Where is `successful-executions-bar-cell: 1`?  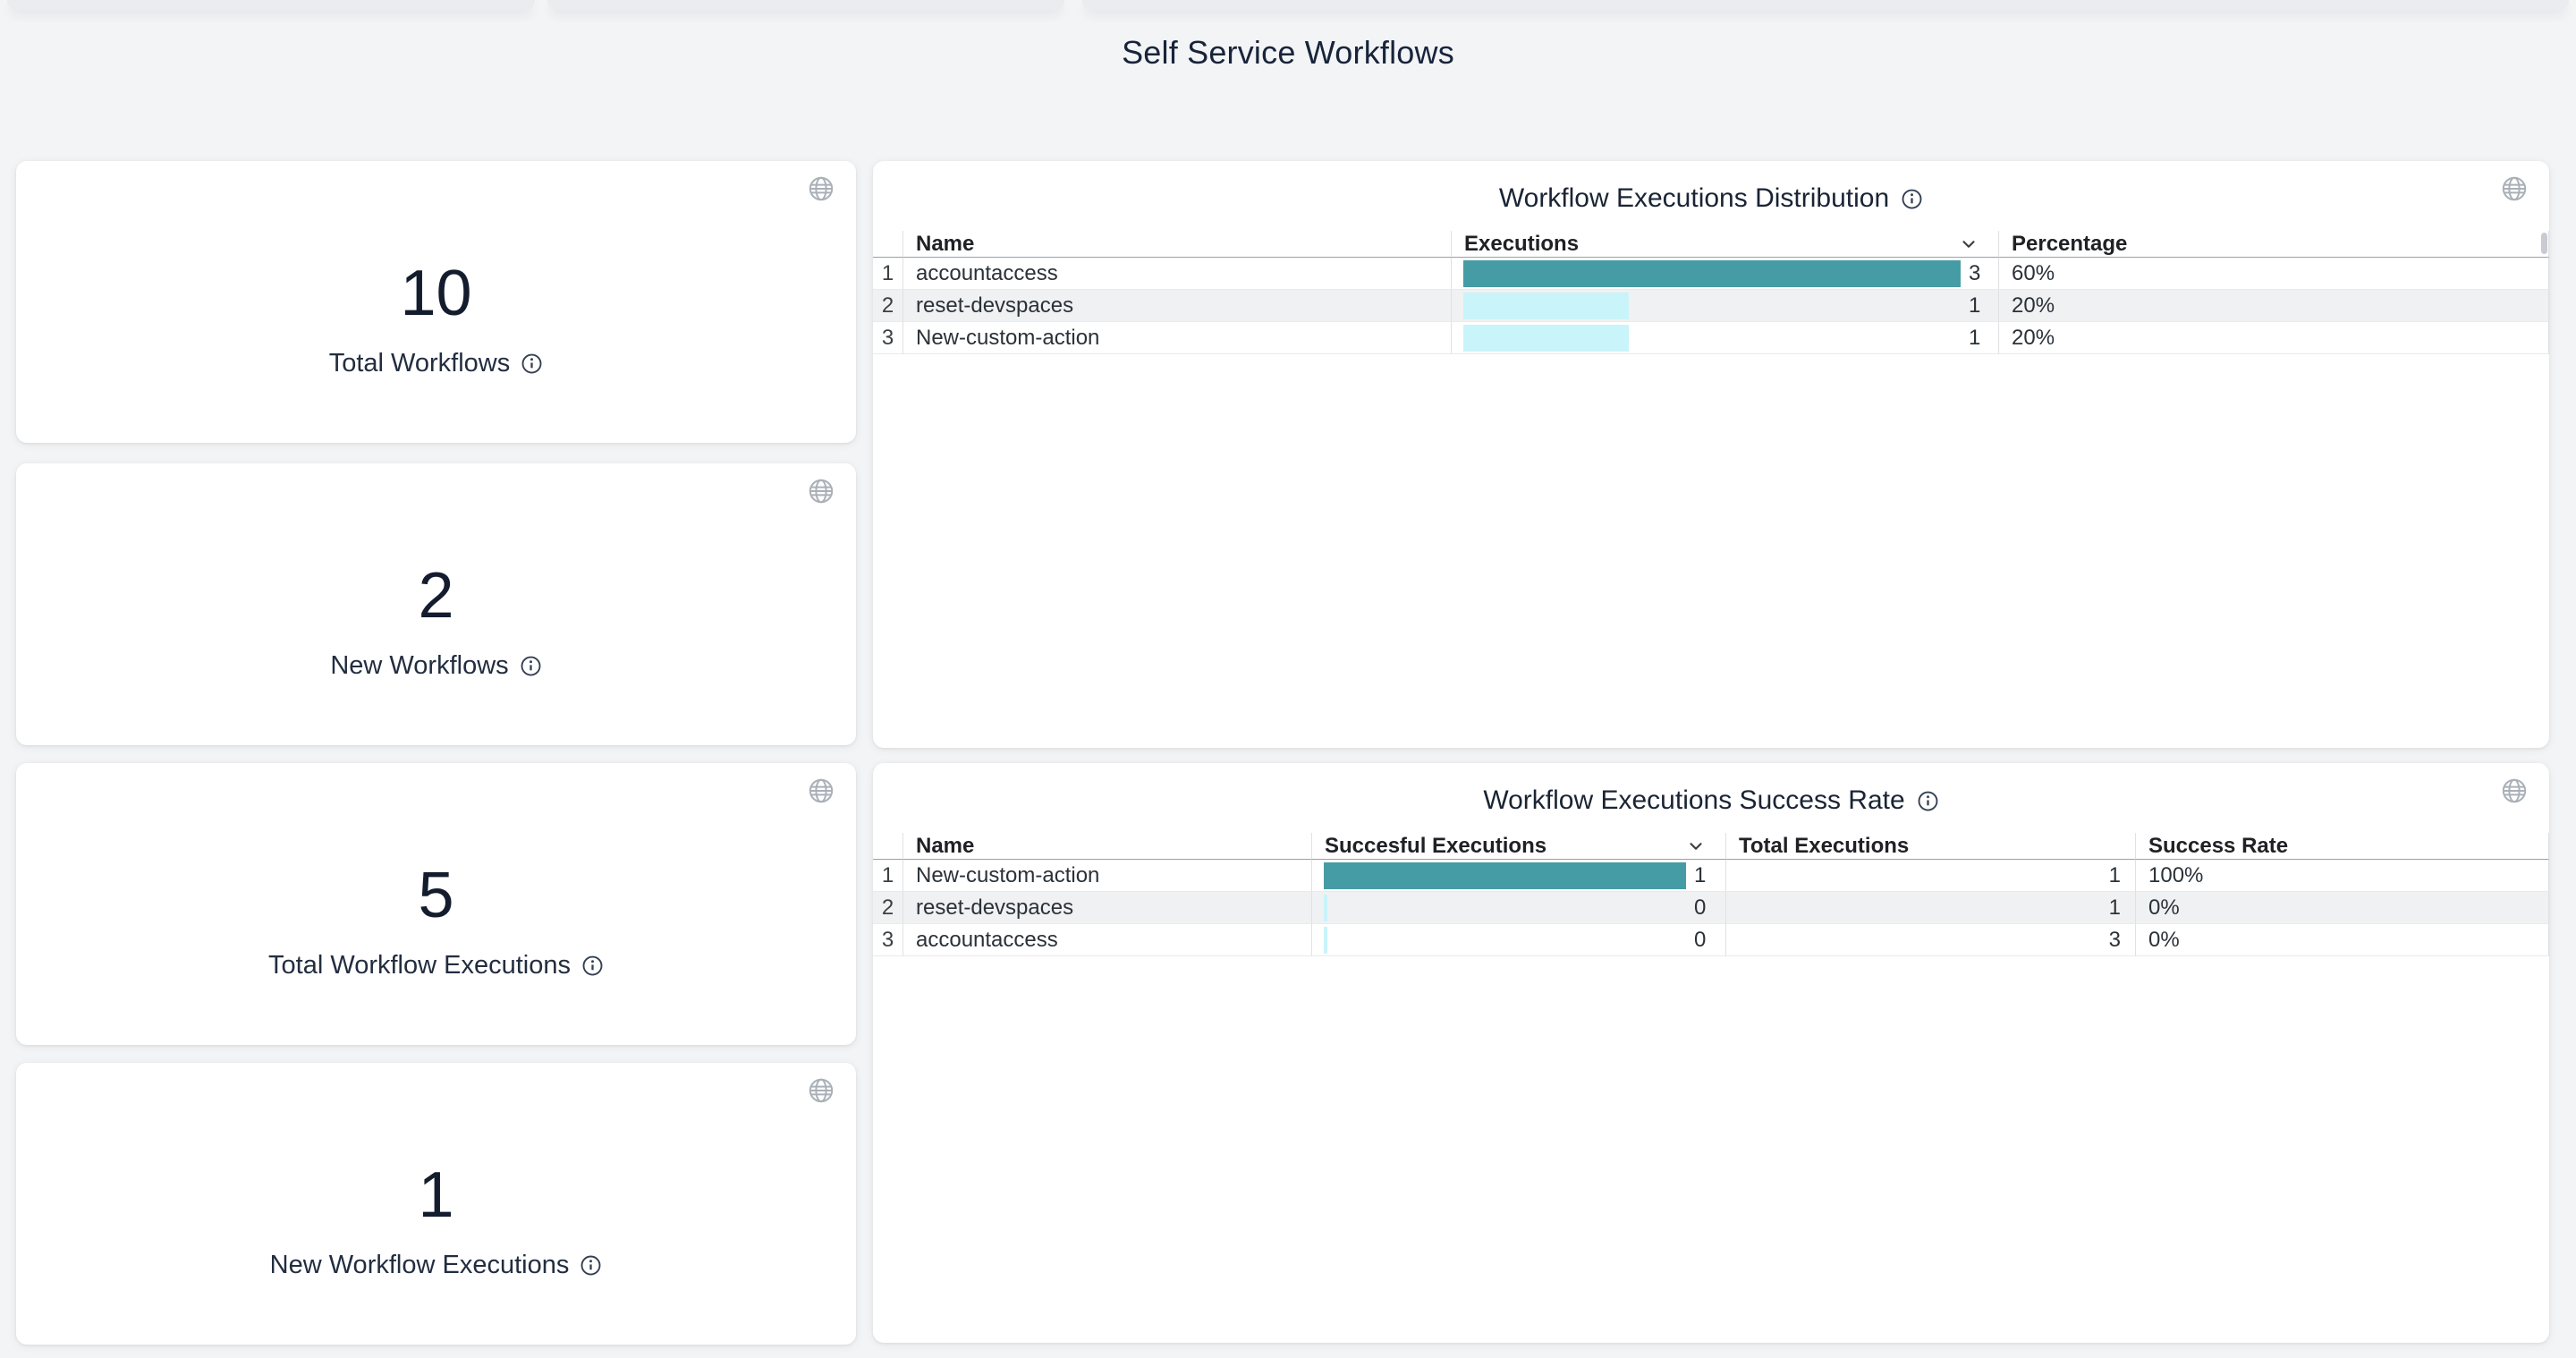
successful-executions-bar-cell: 1 is located at coordinates (1518, 876).